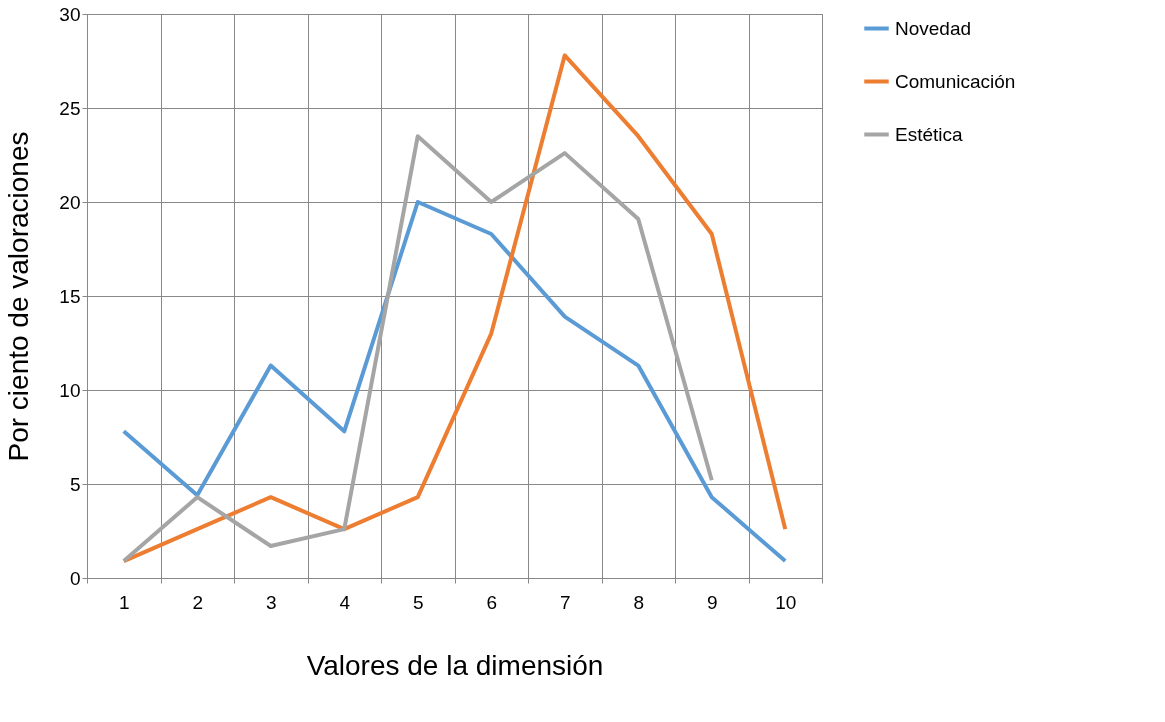  What do you see at coordinates (455, 665) in the screenshot?
I see `x-axis-title: Valores de la dimensión` at bounding box center [455, 665].